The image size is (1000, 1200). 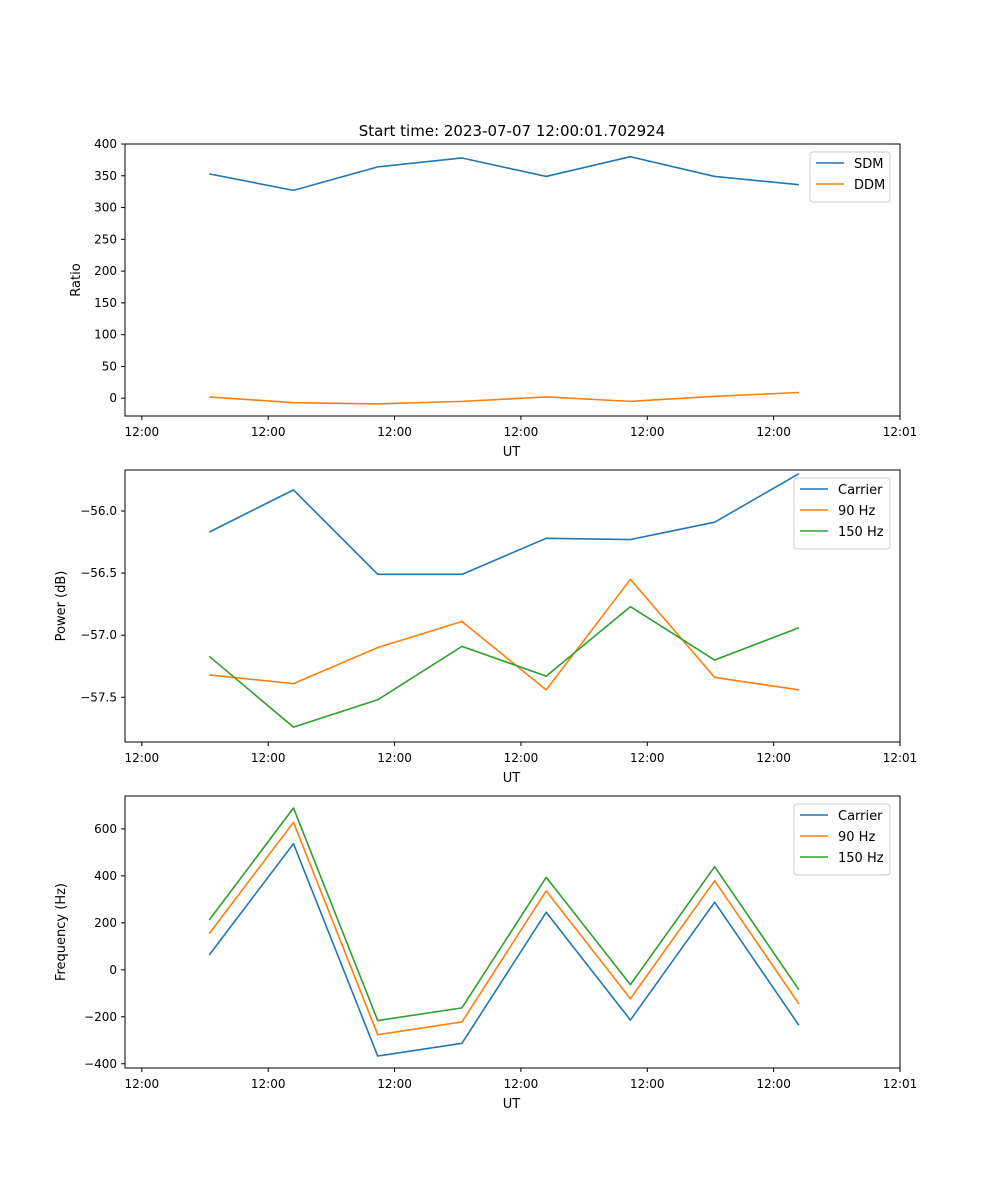 I want to click on legend-box, so click(x=850, y=177).